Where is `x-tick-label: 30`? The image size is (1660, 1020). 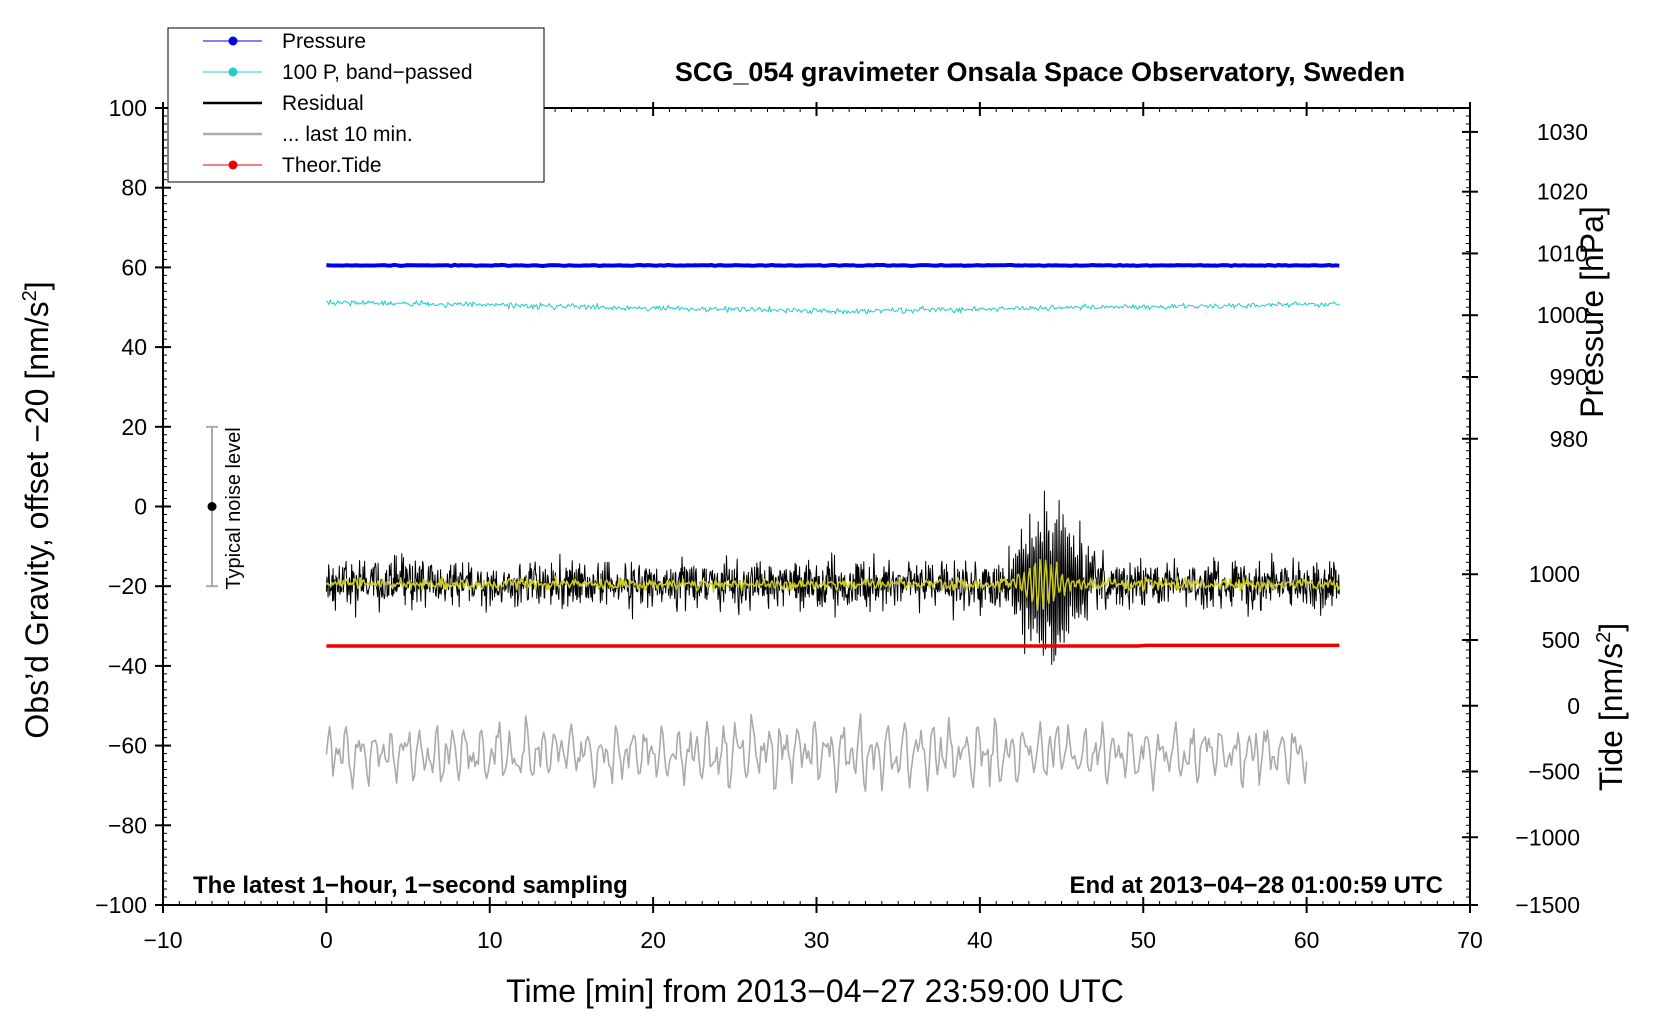 x-tick-label: 30 is located at coordinates (817, 940).